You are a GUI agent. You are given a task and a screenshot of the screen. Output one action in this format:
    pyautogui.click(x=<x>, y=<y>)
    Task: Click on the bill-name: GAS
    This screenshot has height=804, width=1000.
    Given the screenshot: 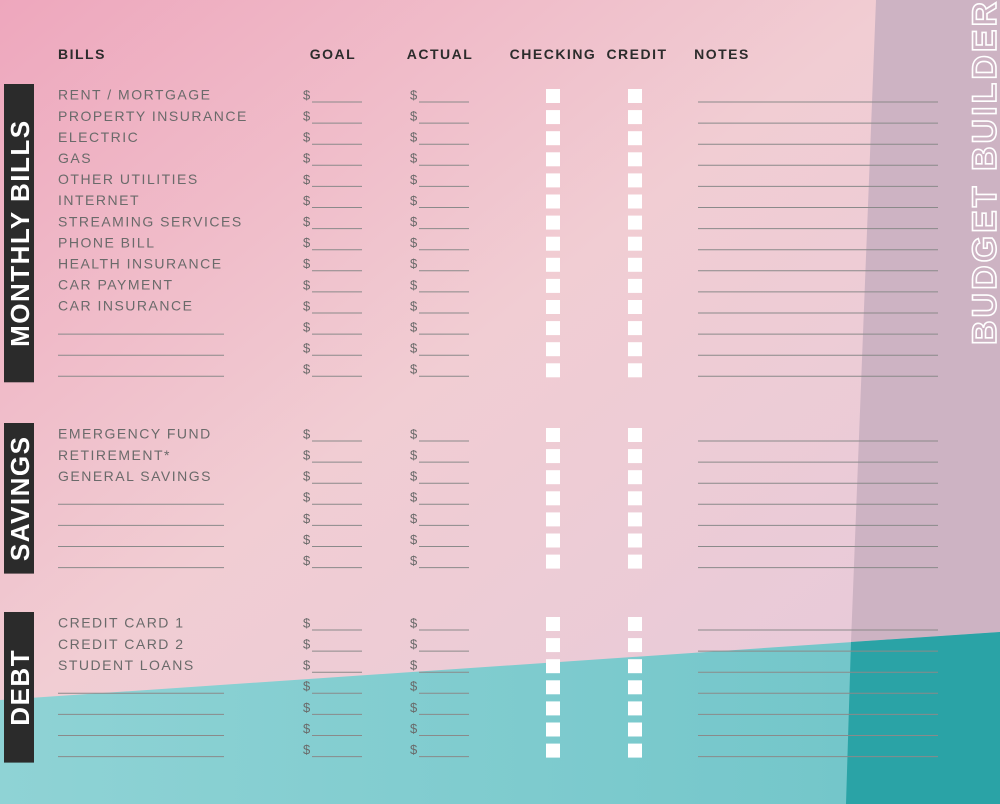 What is the action you would take?
    pyautogui.click(x=75, y=158)
    